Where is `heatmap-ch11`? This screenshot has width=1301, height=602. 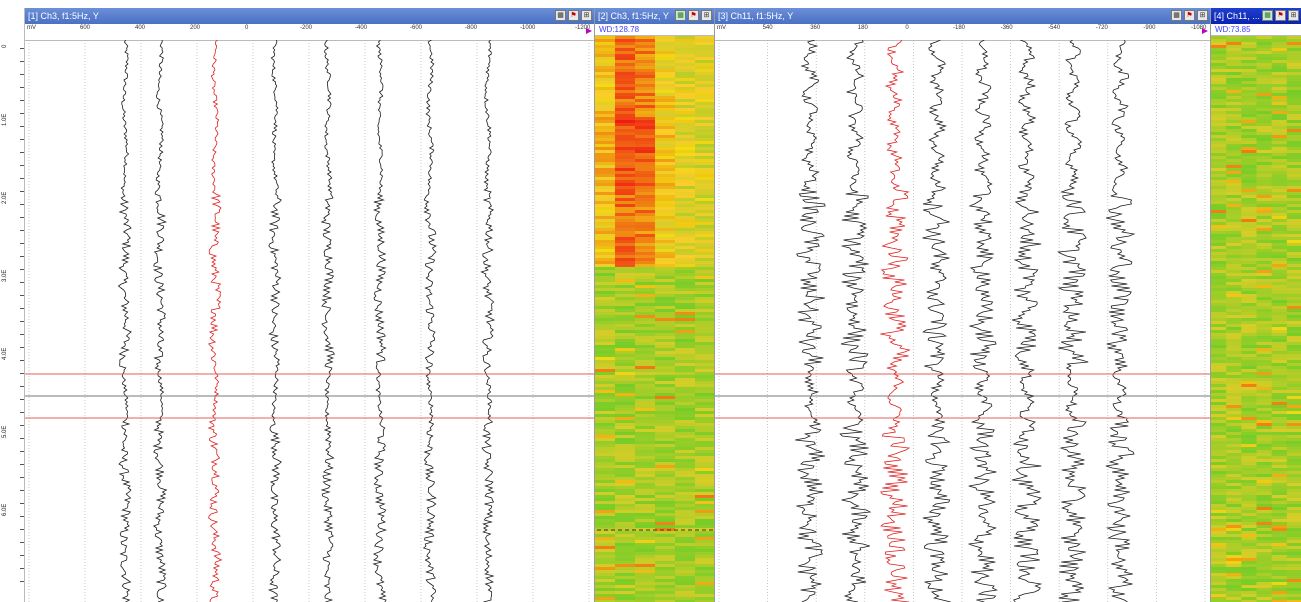
heatmap-ch11 is located at coordinates (1256, 319).